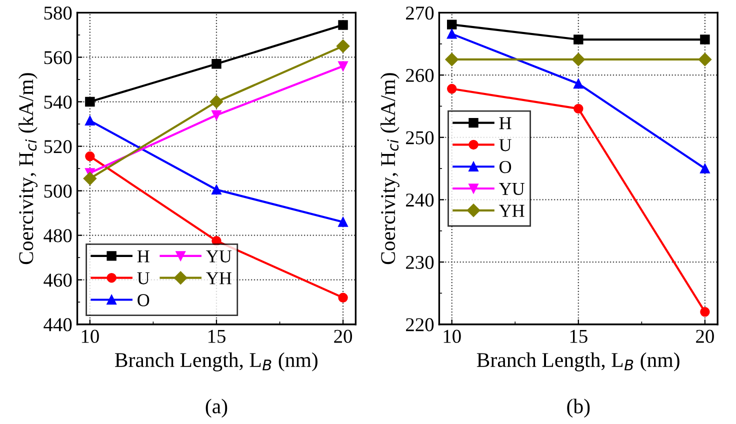 The image size is (736, 424). Describe the element at coordinates (58, 325) in the screenshot. I see `y-tick-label: 440` at that location.